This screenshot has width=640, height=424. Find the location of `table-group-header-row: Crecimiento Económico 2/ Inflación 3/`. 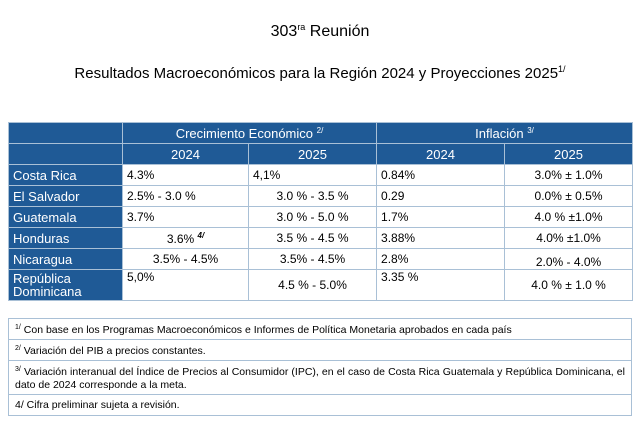

table-group-header-row: Crecimiento Económico 2/ Inflación 3/ is located at coordinates (321, 133).